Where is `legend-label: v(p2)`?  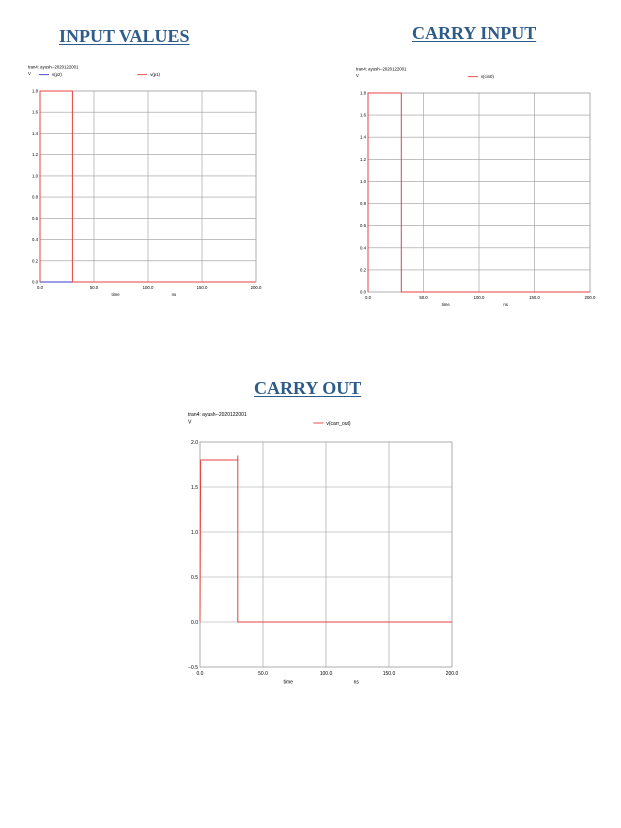 legend-label: v(p2) is located at coordinates (57, 74).